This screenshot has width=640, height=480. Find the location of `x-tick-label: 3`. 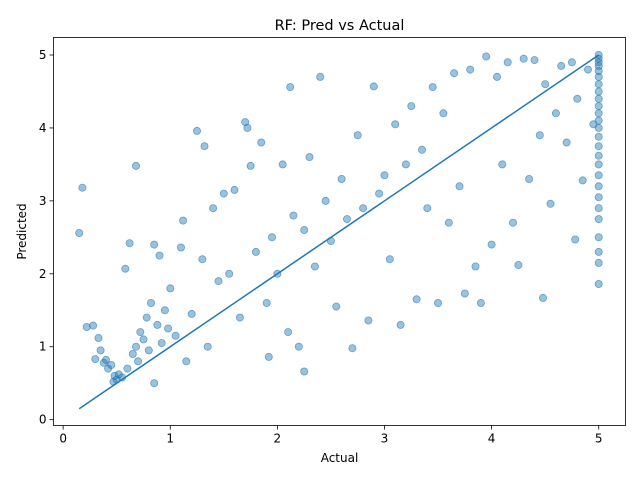

x-tick-label: 3 is located at coordinates (385, 439).